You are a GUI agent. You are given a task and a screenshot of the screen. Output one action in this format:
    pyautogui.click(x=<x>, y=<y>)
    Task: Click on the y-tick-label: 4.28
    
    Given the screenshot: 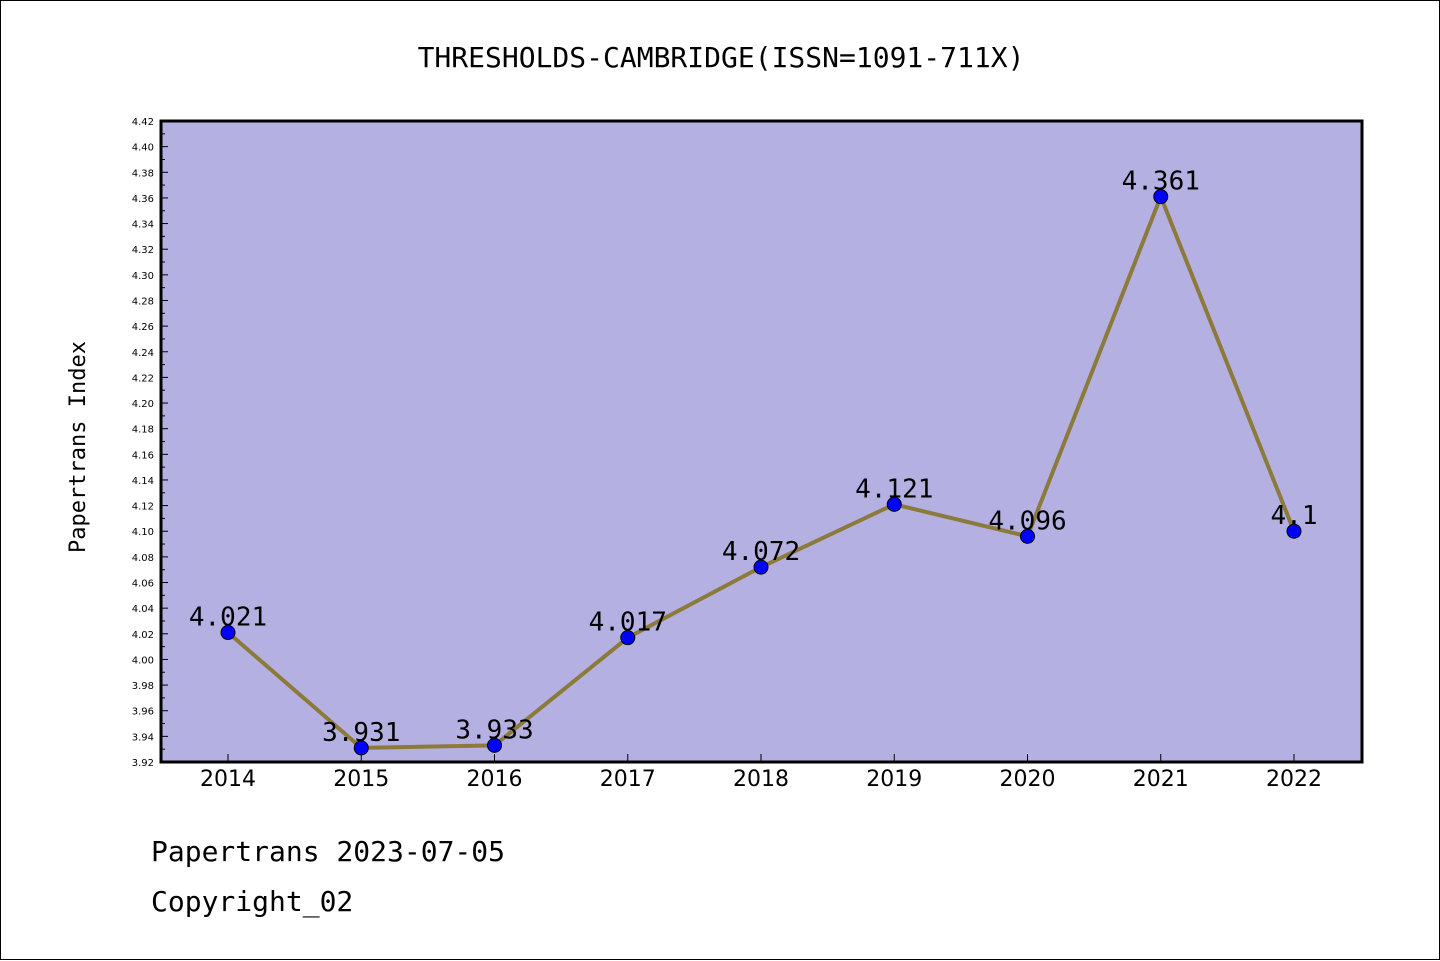 What is the action you would take?
    pyautogui.click(x=143, y=301)
    